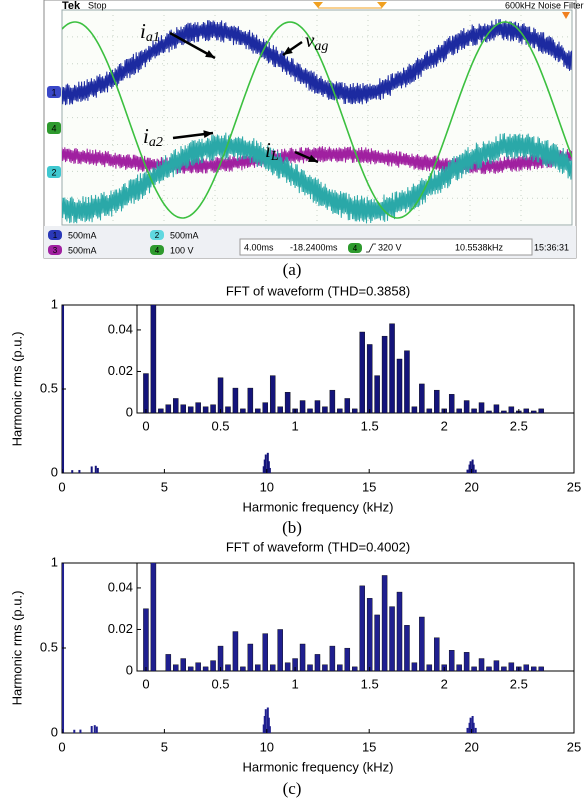 The image size is (584, 806). What do you see at coordinates (82, 235) in the screenshot?
I see `readout-scale: 500mA` at bounding box center [82, 235].